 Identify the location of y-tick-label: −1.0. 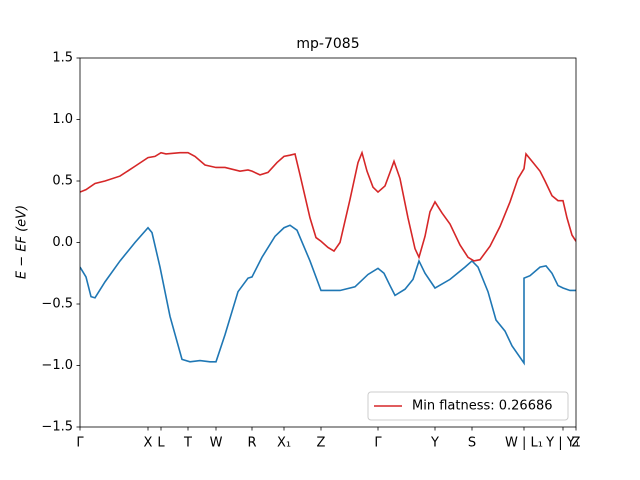
(57, 365).